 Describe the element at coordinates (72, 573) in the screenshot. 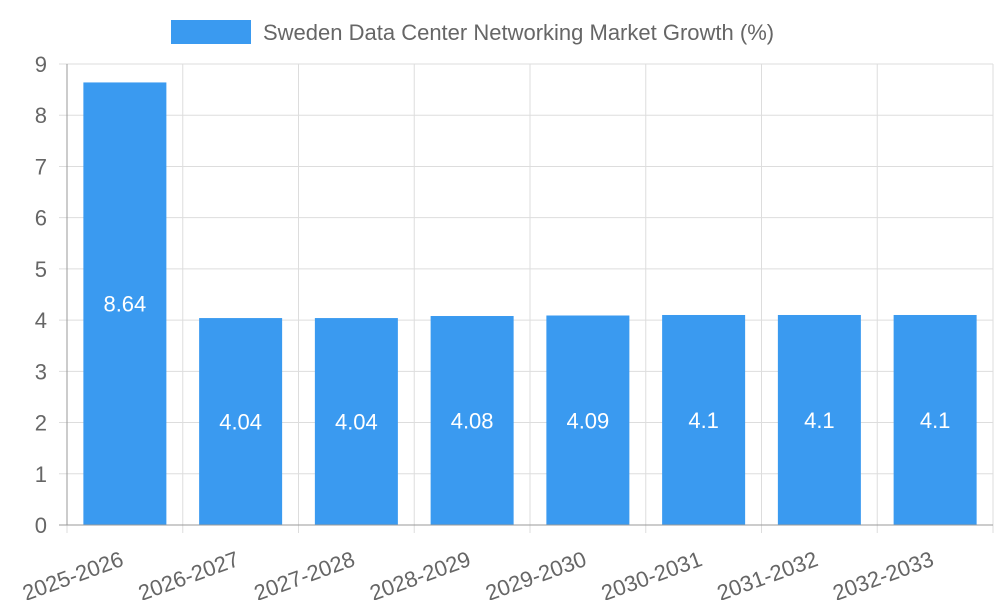

I see `x-tick-label: 2025-2026` at that location.